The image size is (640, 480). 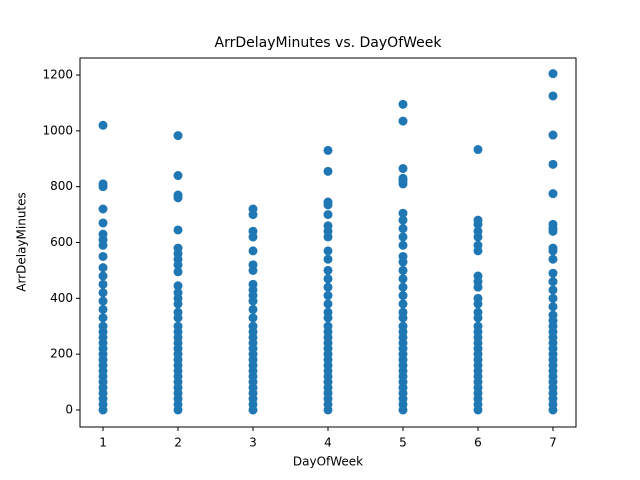 What do you see at coordinates (69, 409) in the screenshot?
I see `y-tick-label: 0` at bounding box center [69, 409].